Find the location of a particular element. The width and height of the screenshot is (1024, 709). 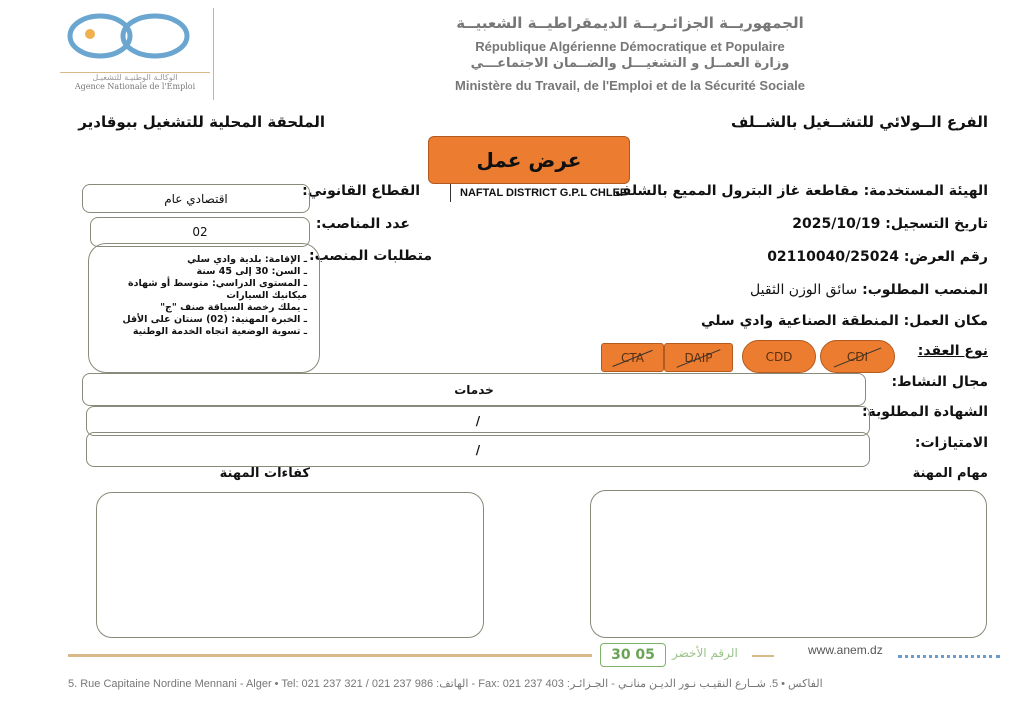

branch-left: الملحقة المحلية للتشغيل ببوقادير is located at coordinates (201, 122).